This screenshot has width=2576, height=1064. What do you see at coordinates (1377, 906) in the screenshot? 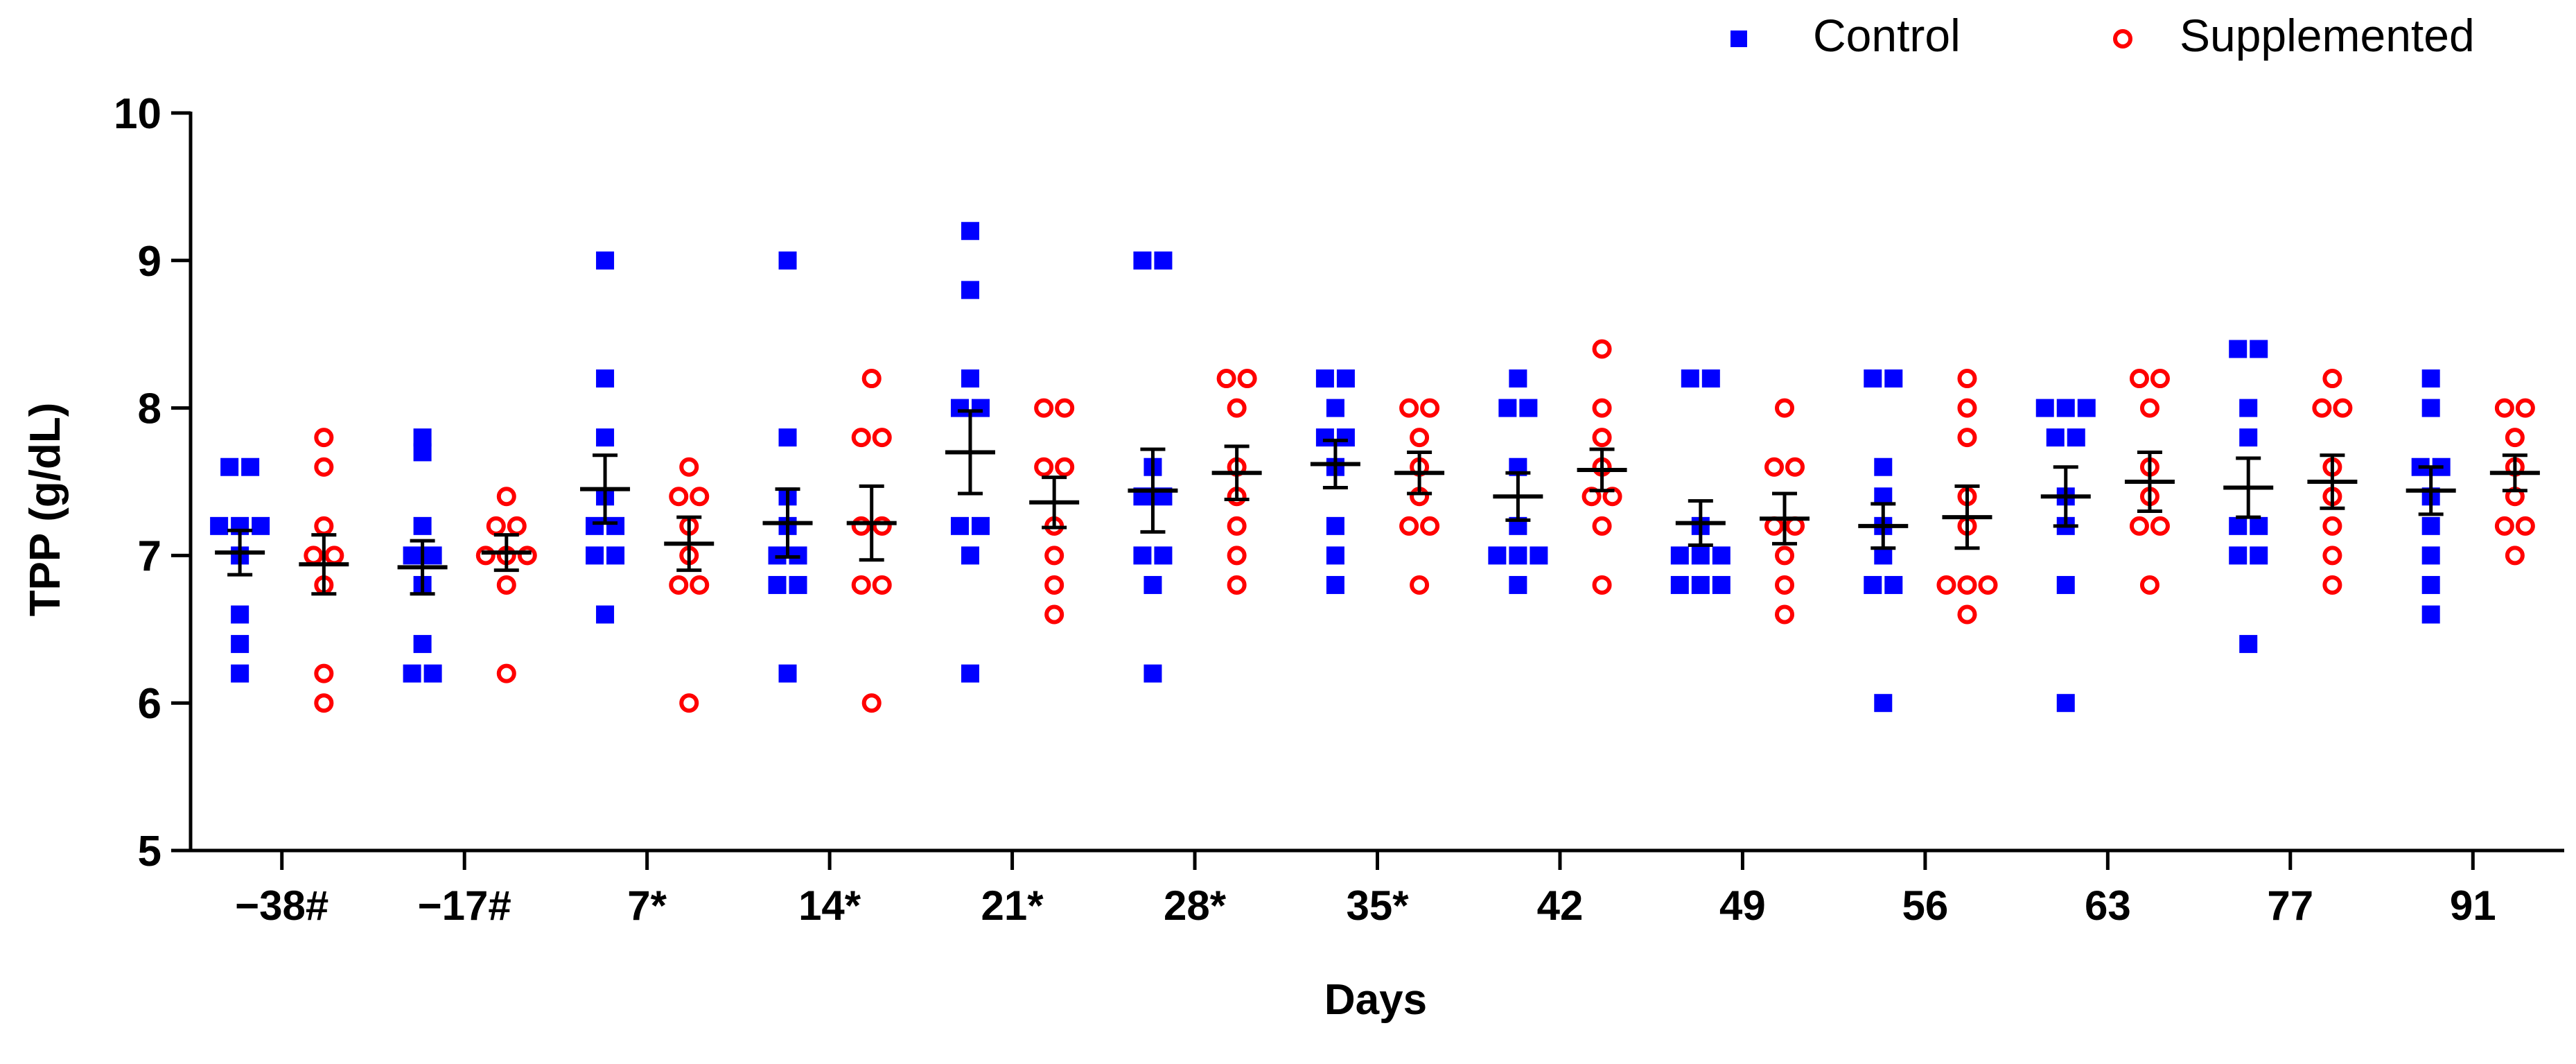
I see `x-tick-label: 35*` at bounding box center [1377, 906].